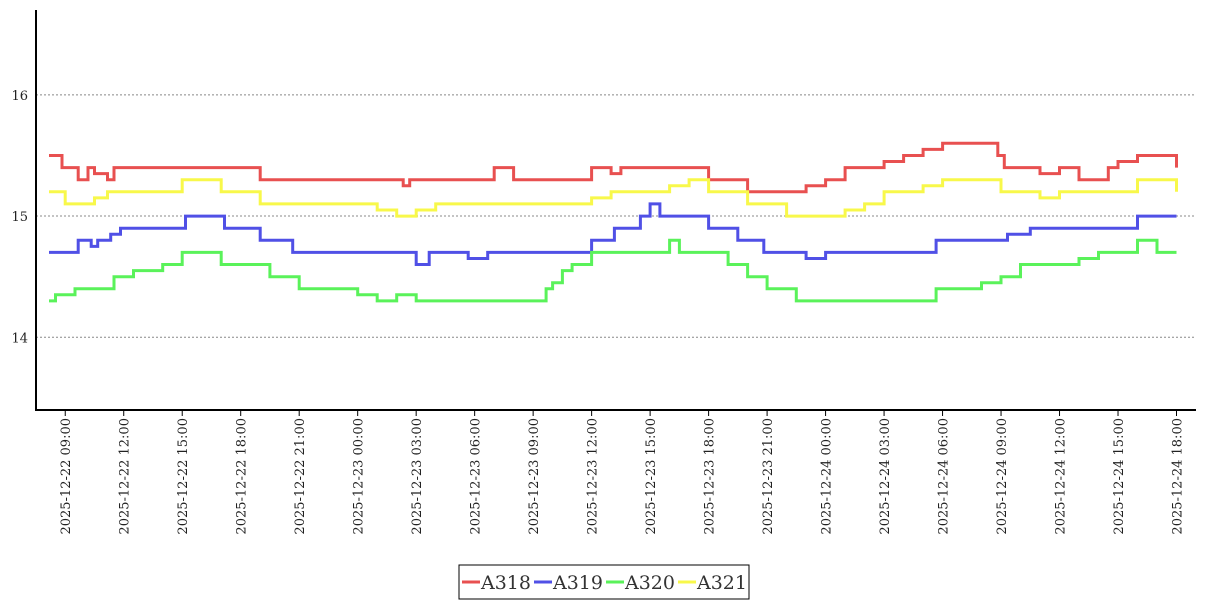 This screenshot has height=600, width=1207. What do you see at coordinates (476, 476) in the screenshot?
I see `x-tick-label: 2025-12-23 06:00` at bounding box center [476, 476].